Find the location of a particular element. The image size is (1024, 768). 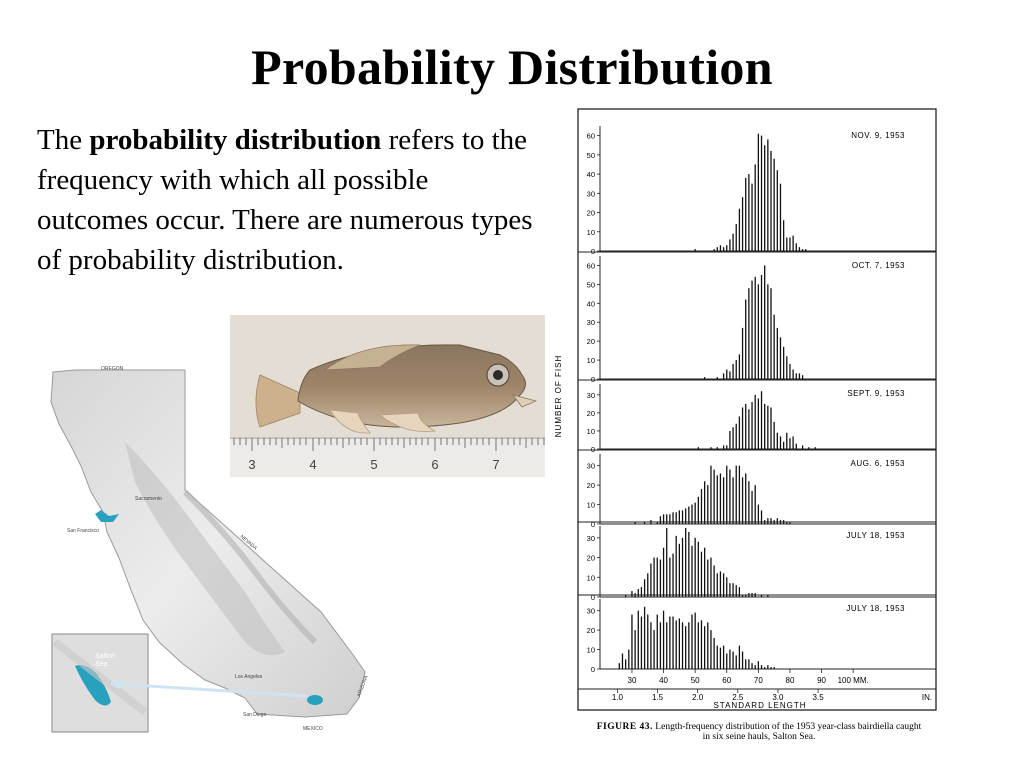

ruler-label: 5 is located at coordinates (373, 464).